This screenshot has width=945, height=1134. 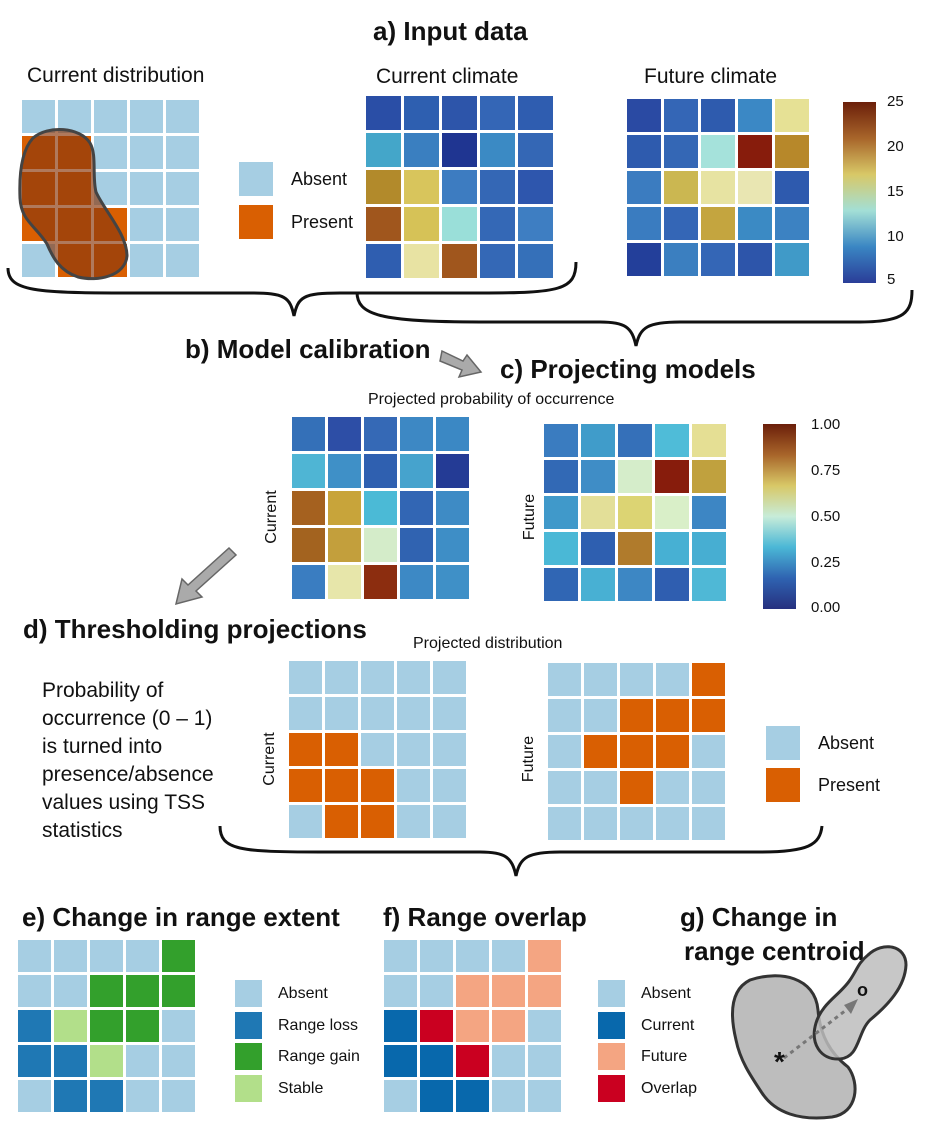 I want to click on legend-label: Overlap, so click(x=669, y=1088).